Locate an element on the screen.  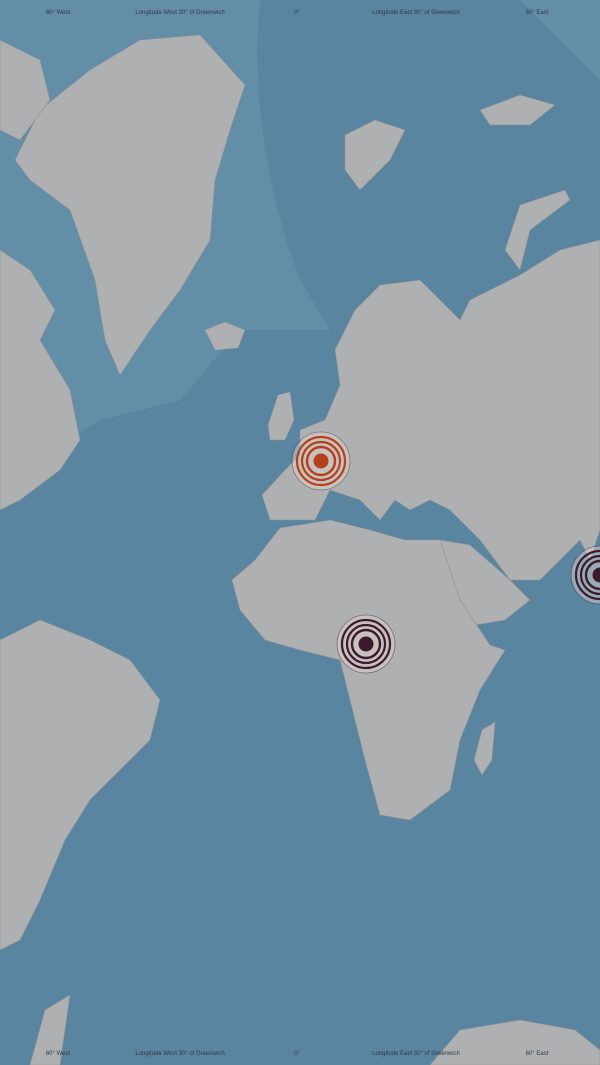
shelf is located at coordinates (560, 40).